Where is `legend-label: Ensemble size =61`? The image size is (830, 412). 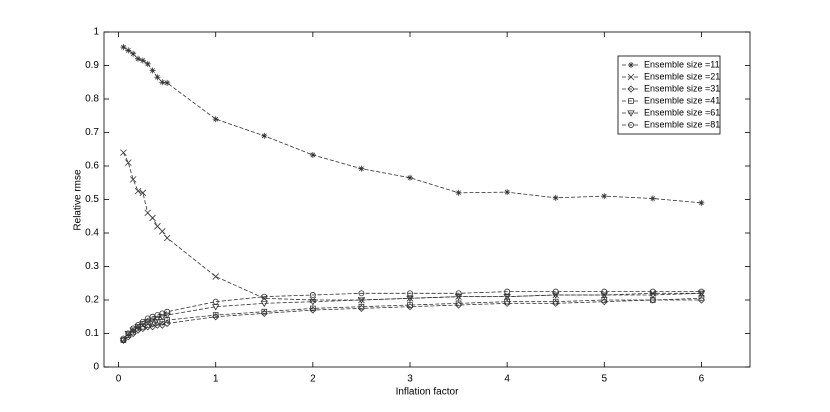
legend-label: Ensemble size =61 is located at coordinates (682, 112).